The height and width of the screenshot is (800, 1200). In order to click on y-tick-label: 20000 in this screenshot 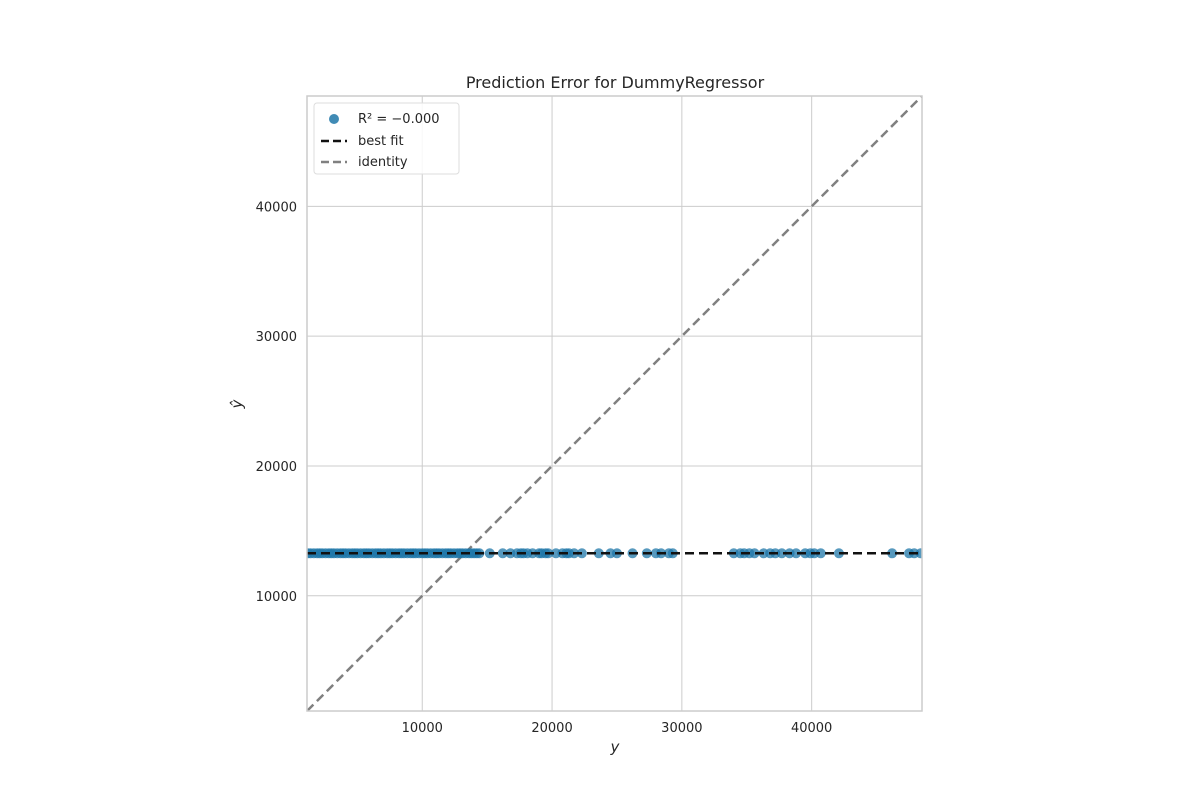, I will do `click(276, 467)`.